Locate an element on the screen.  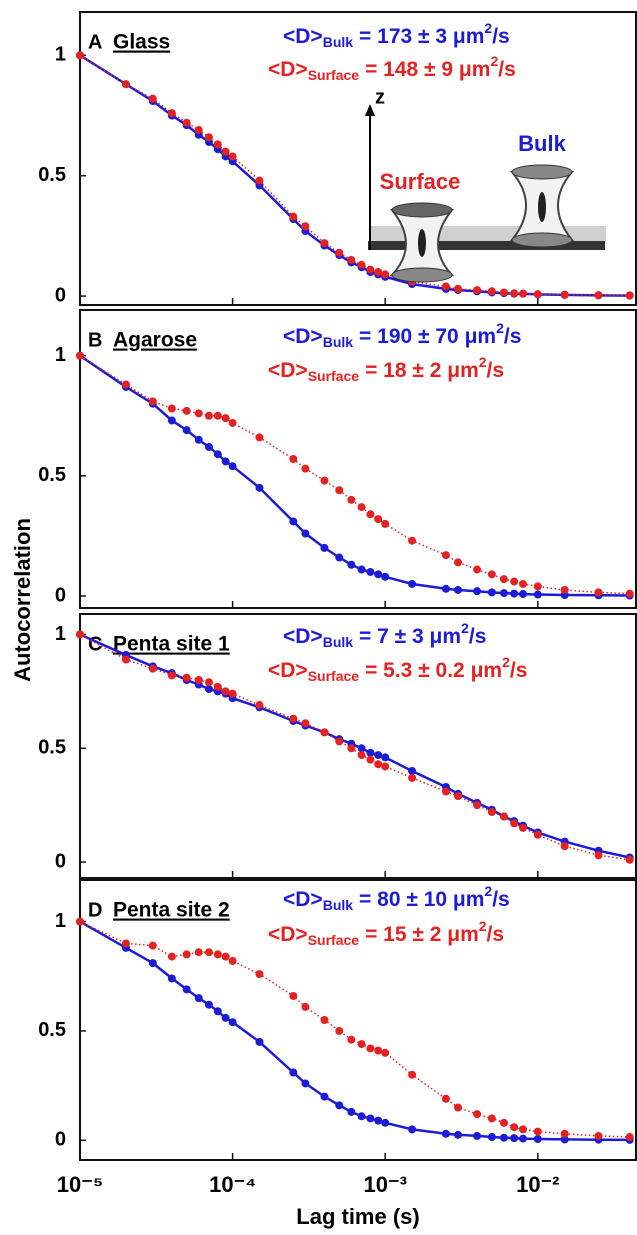
stat-annotation: <D>Bulk = 7 ± 3 μm2/s is located at coordinates (384, 635).